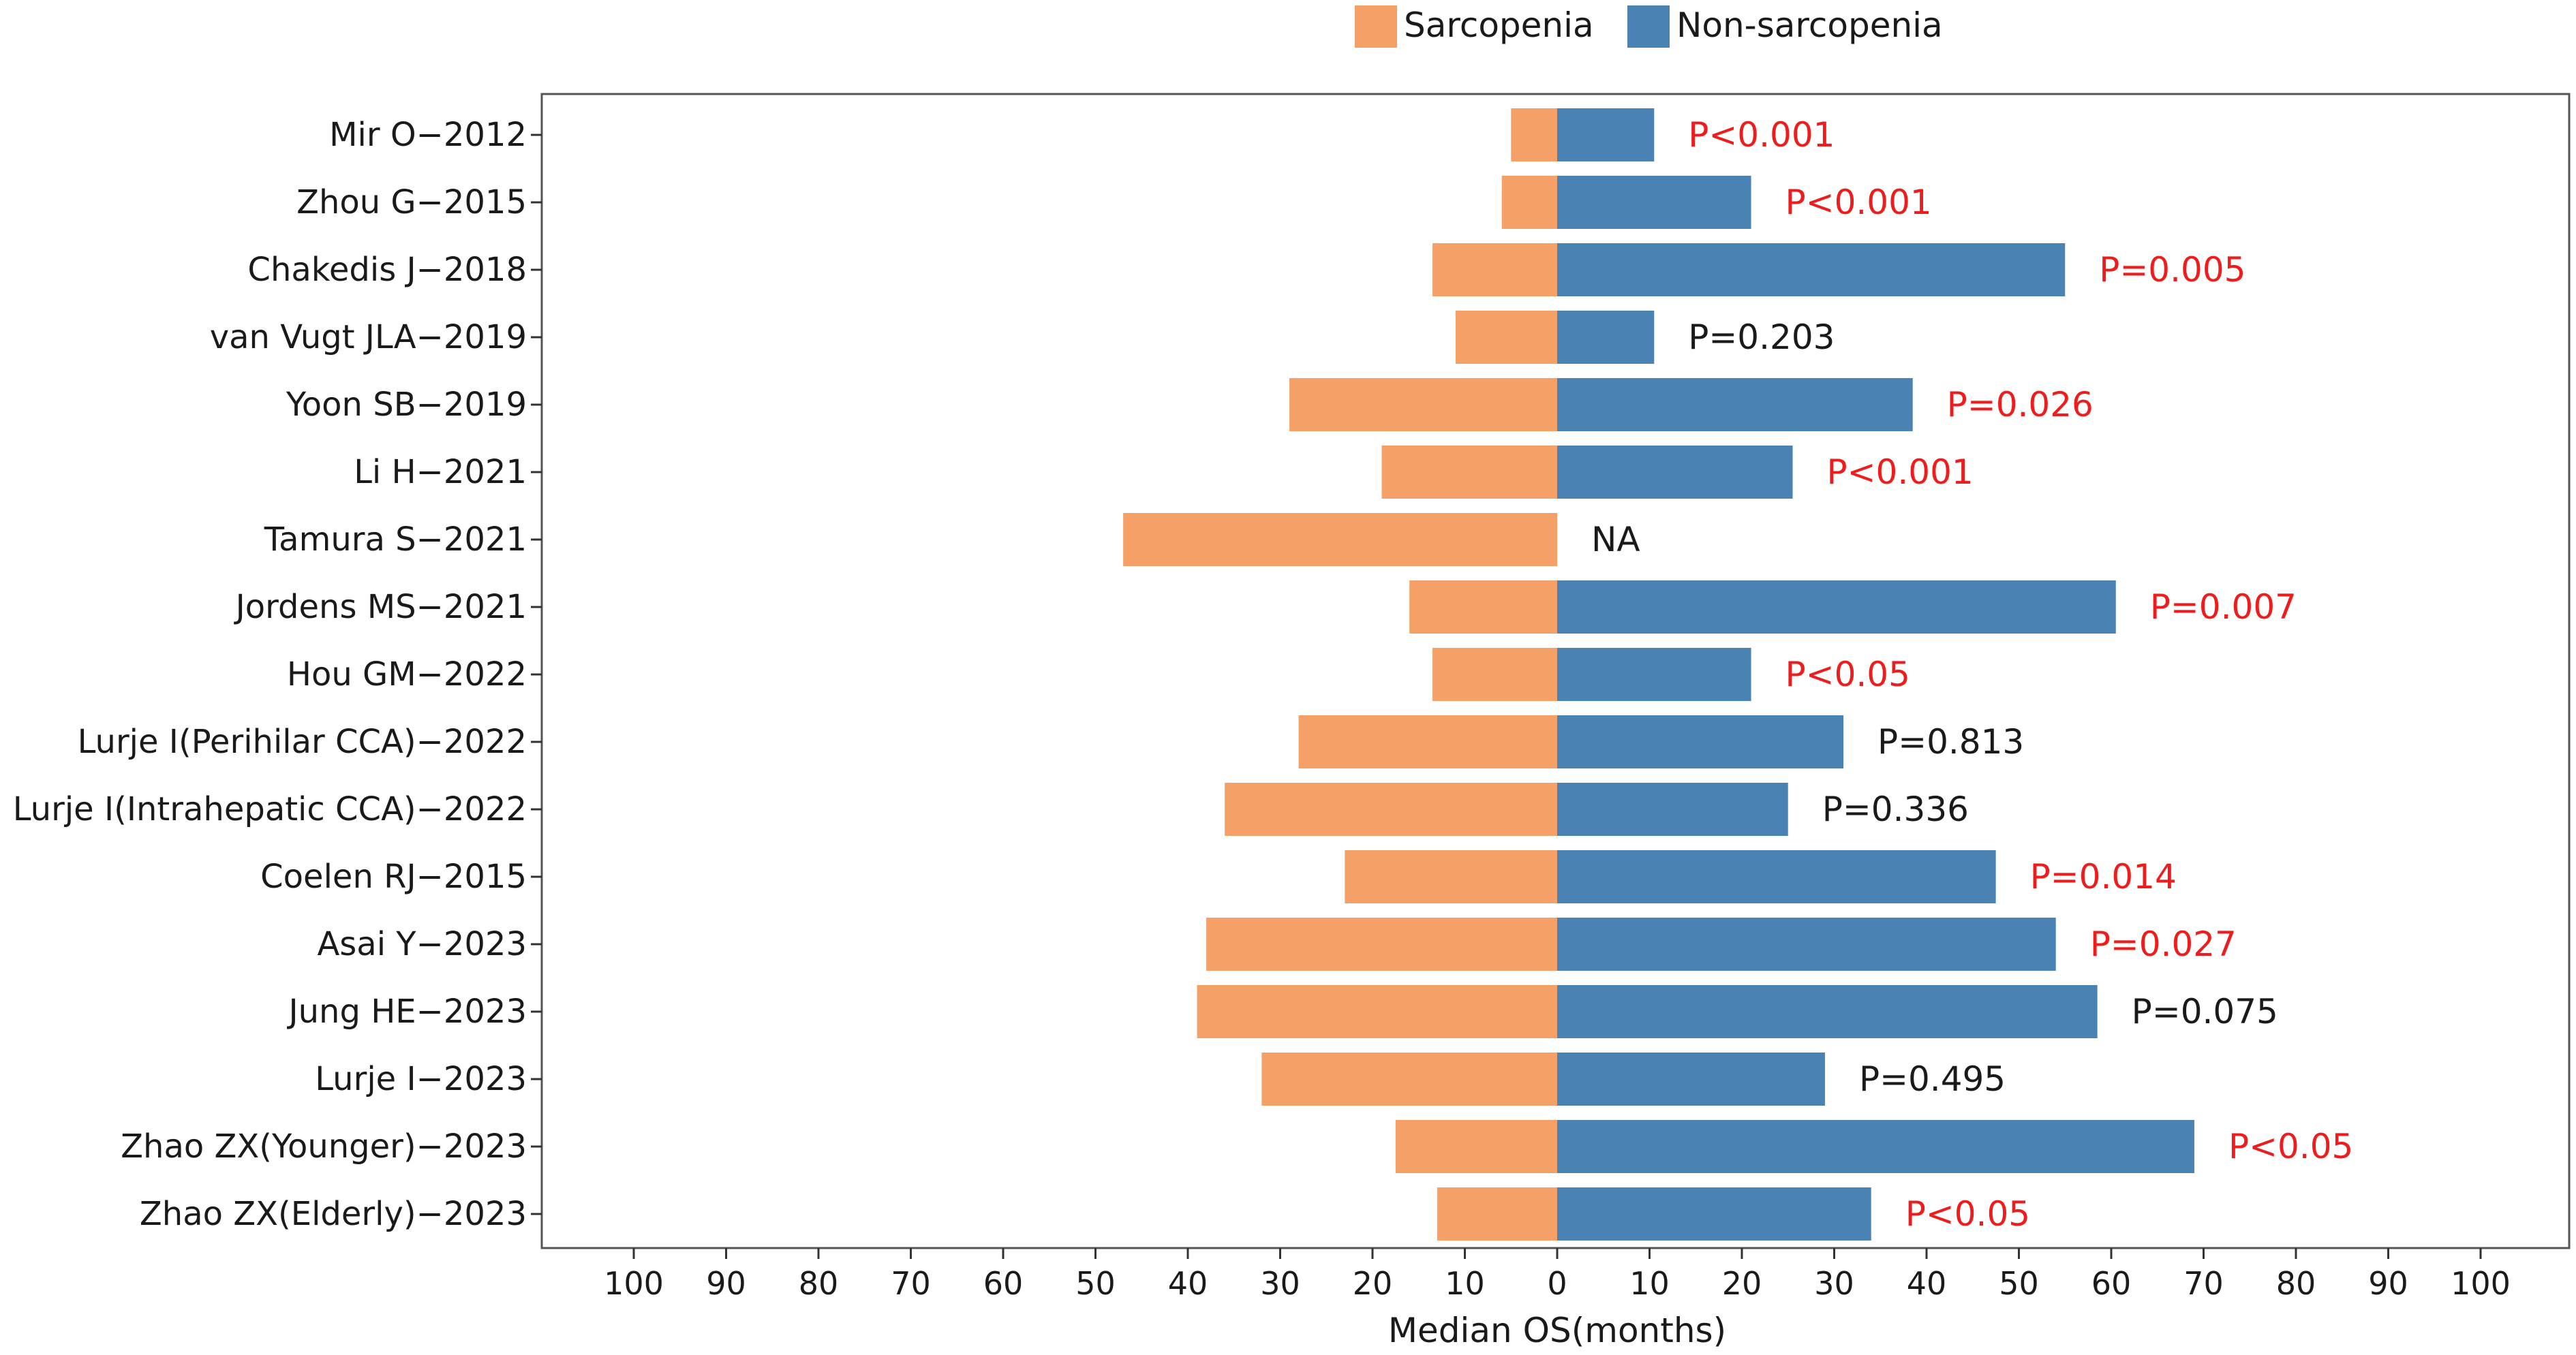 The image size is (2576, 1355). Describe the element at coordinates (2103, 877) in the screenshot. I see `p-value-label: P=0.014` at that location.